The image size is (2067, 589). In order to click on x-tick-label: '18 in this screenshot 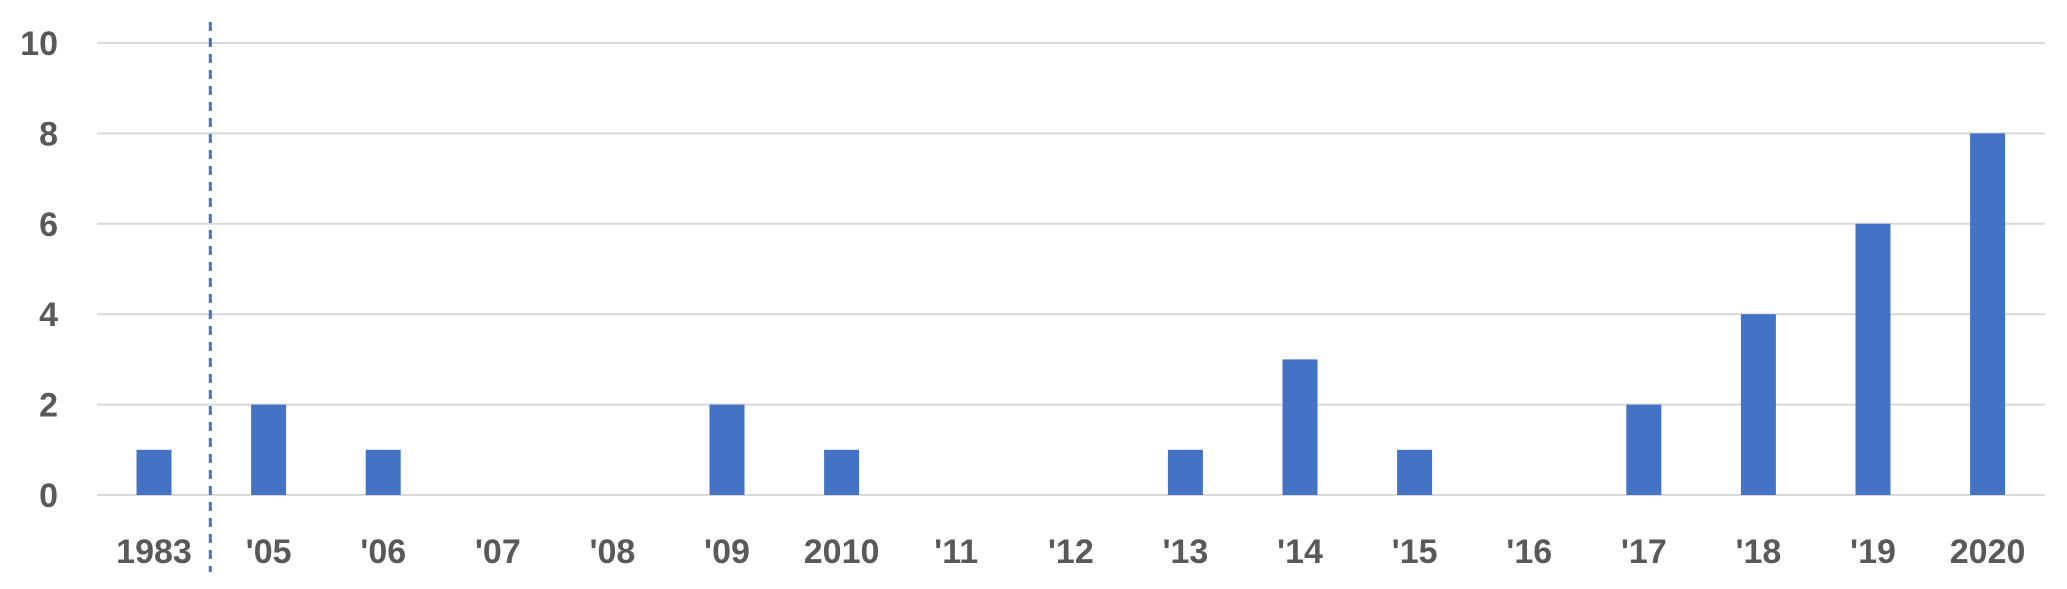, I will do `click(1758, 552)`.